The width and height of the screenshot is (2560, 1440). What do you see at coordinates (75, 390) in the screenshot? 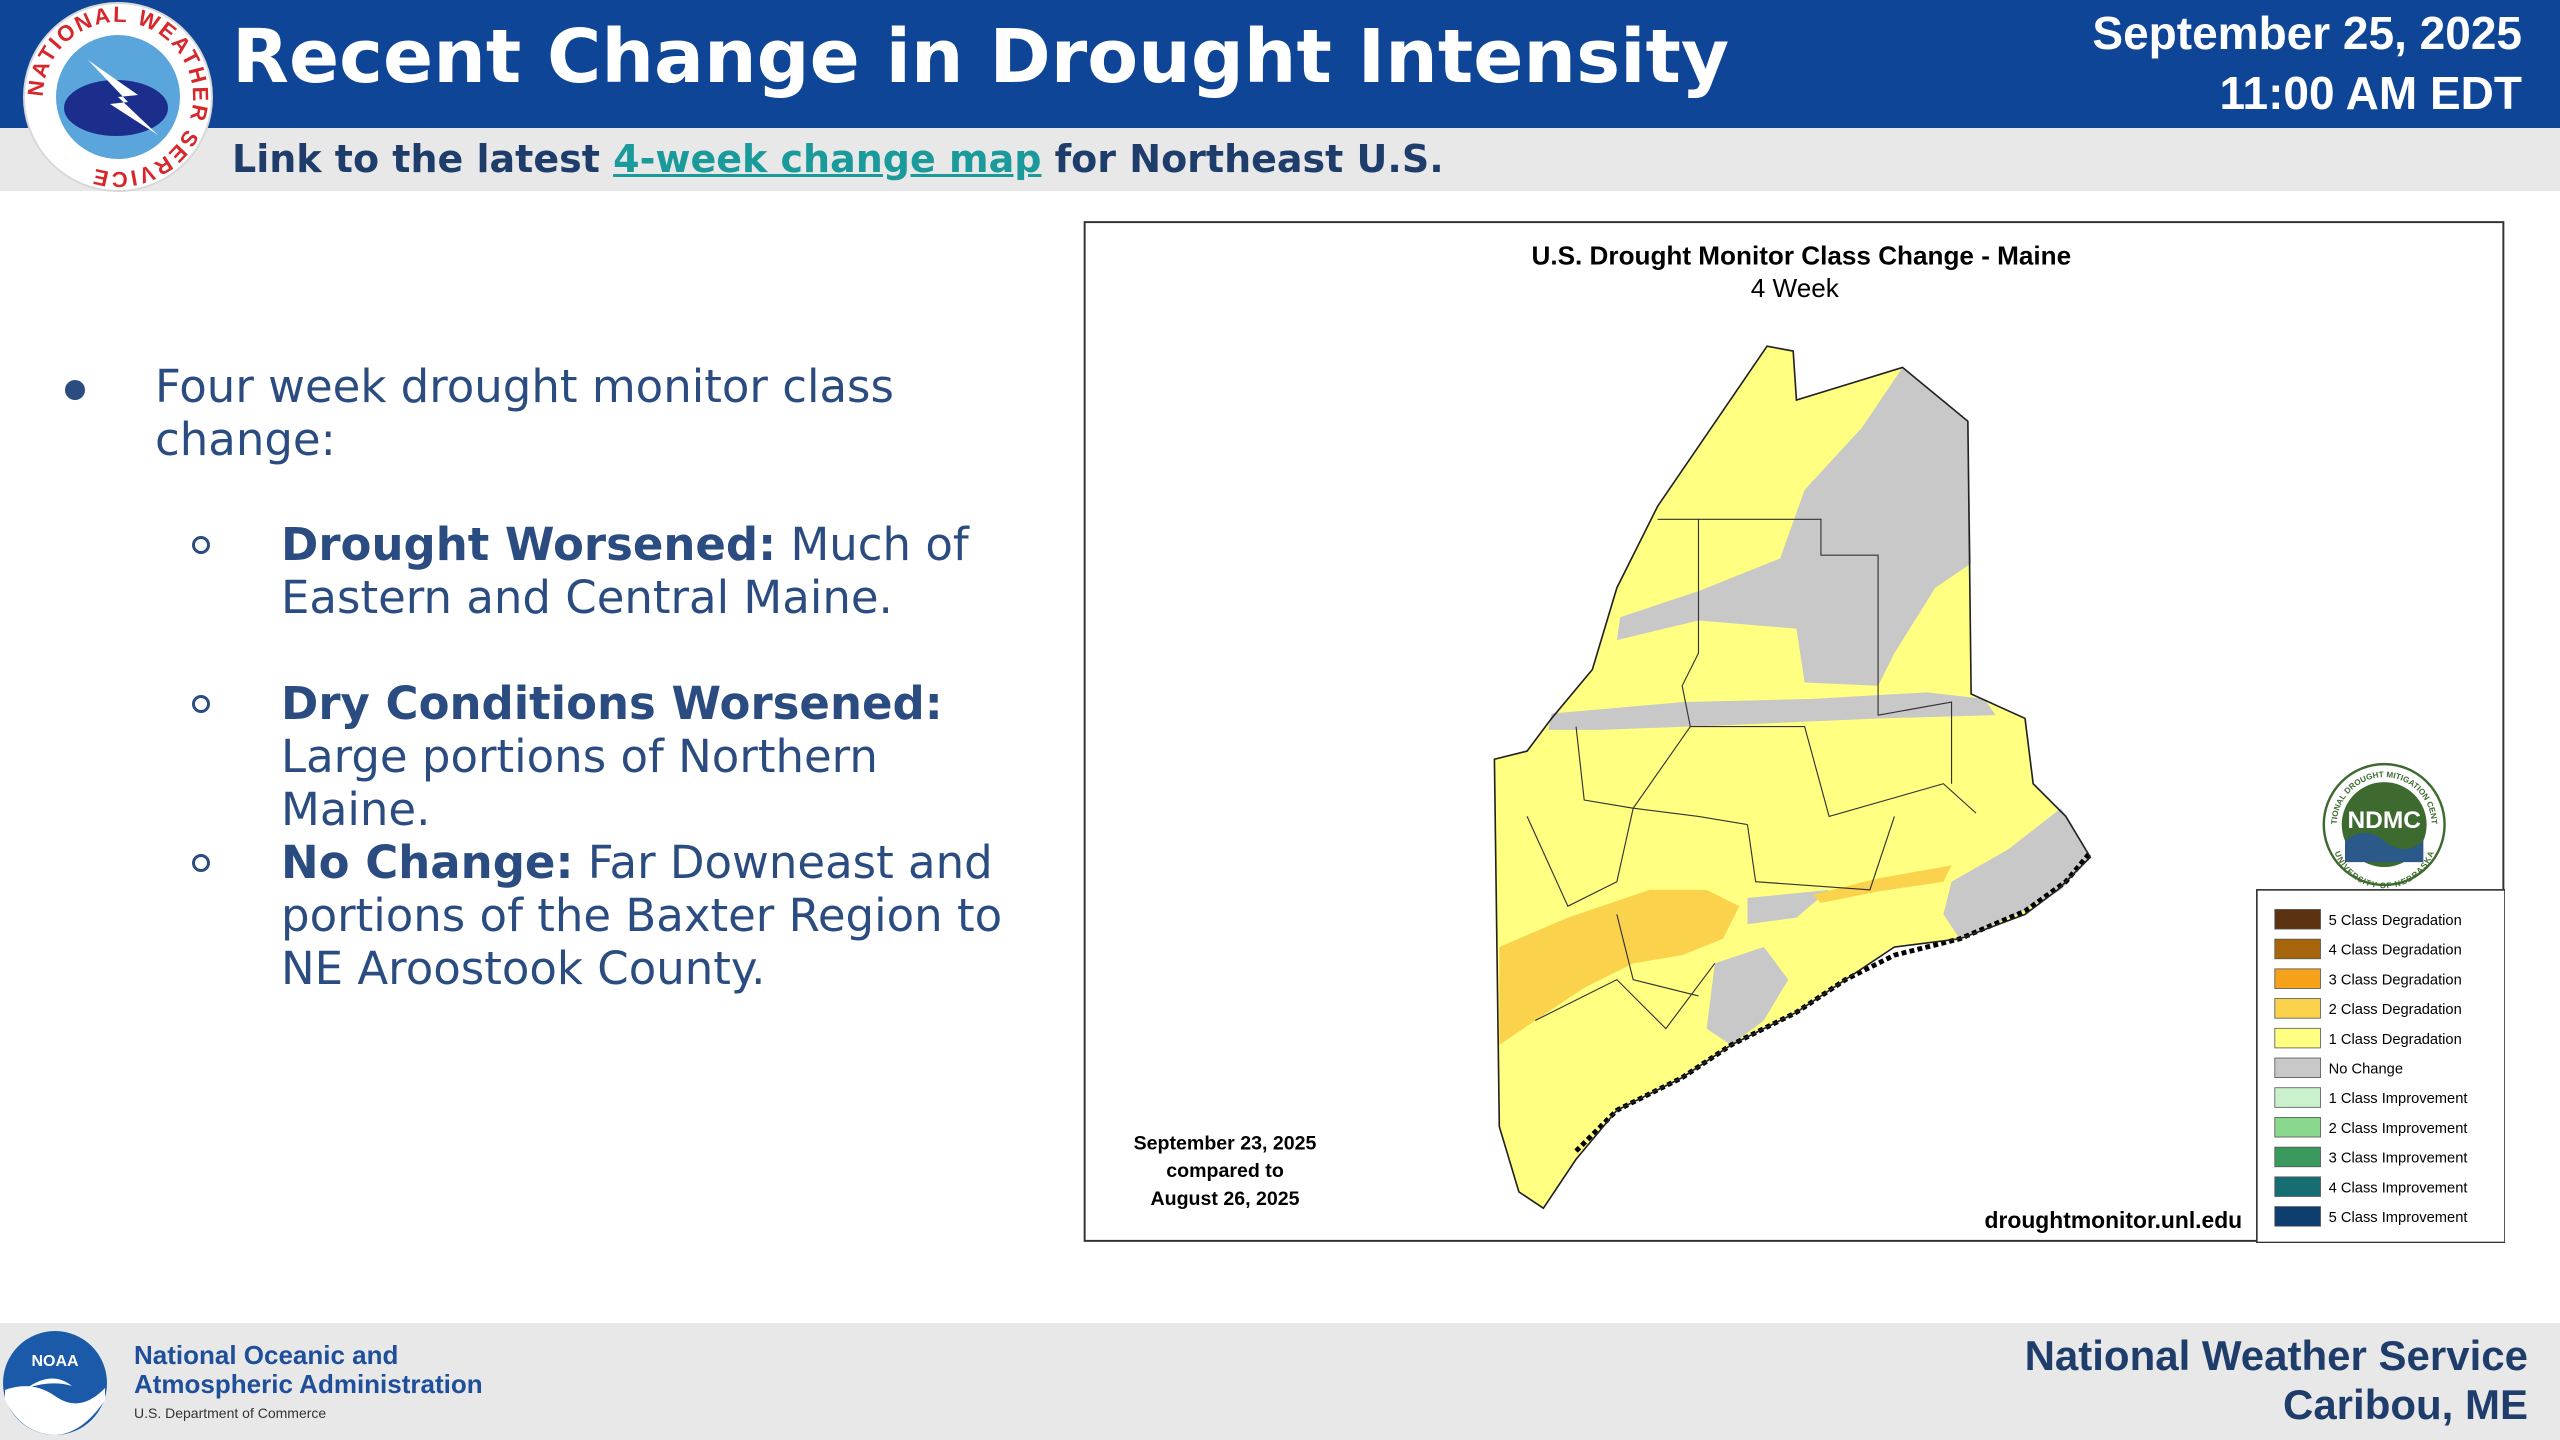
I see `bullet-marker` at bounding box center [75, 390].